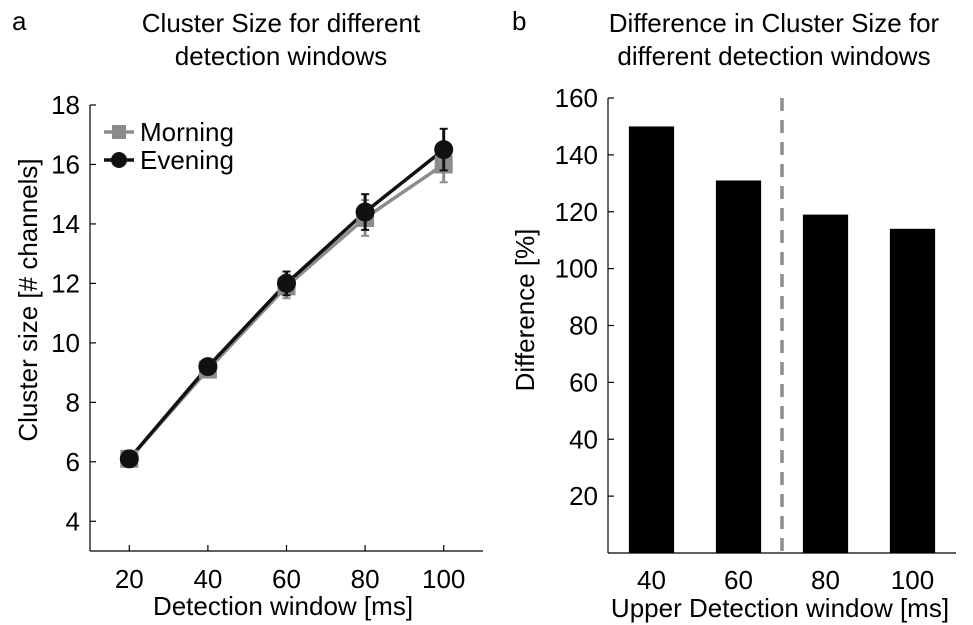  Describe the element at coordinates (443, 579) in the screenshot. I see `panel-a-x-tick-label: 100` at that location.